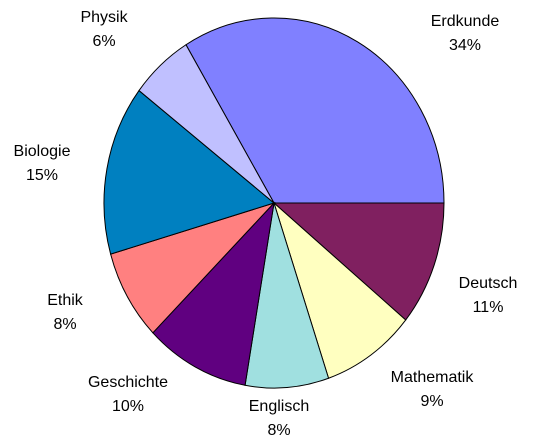 This screenshot has height=440, width=535. Describe the element at coordinates (128, 382) in the screenshot. I see `slice-label: Geschichte` at that location.